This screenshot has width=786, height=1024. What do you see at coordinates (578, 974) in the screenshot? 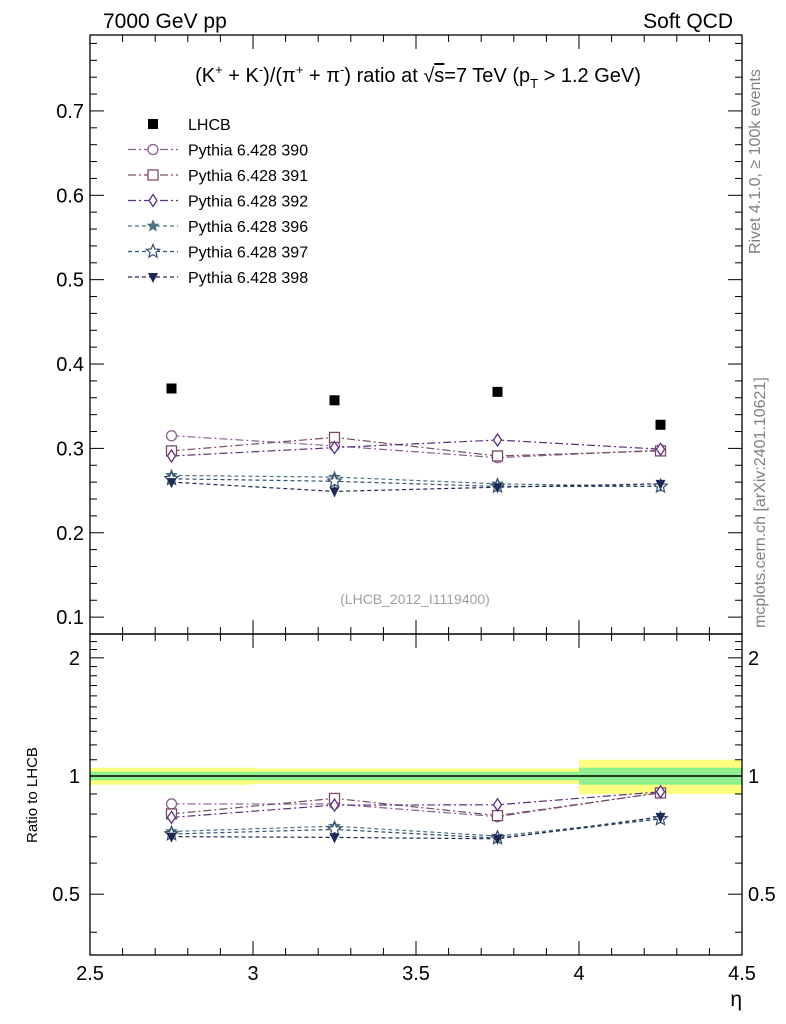
I see `x-tick-label: 4` at bounding box center [578, 974].